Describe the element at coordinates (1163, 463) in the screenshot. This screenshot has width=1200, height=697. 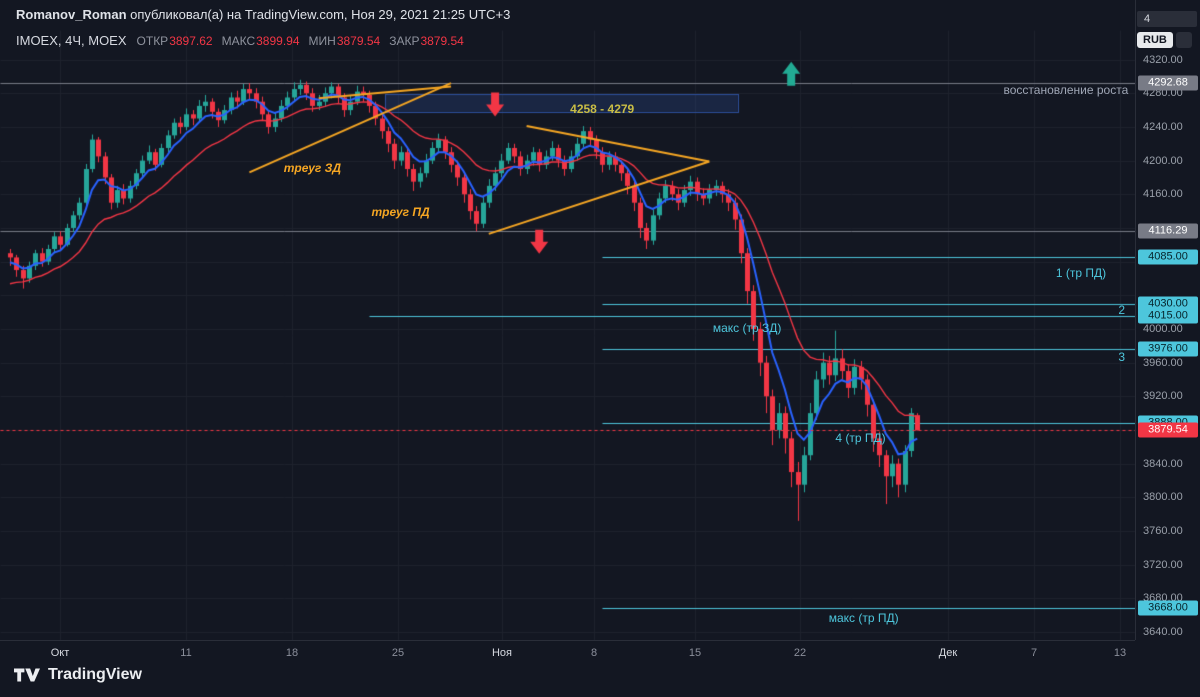
I see `price-tick: 3840.00` at that location.